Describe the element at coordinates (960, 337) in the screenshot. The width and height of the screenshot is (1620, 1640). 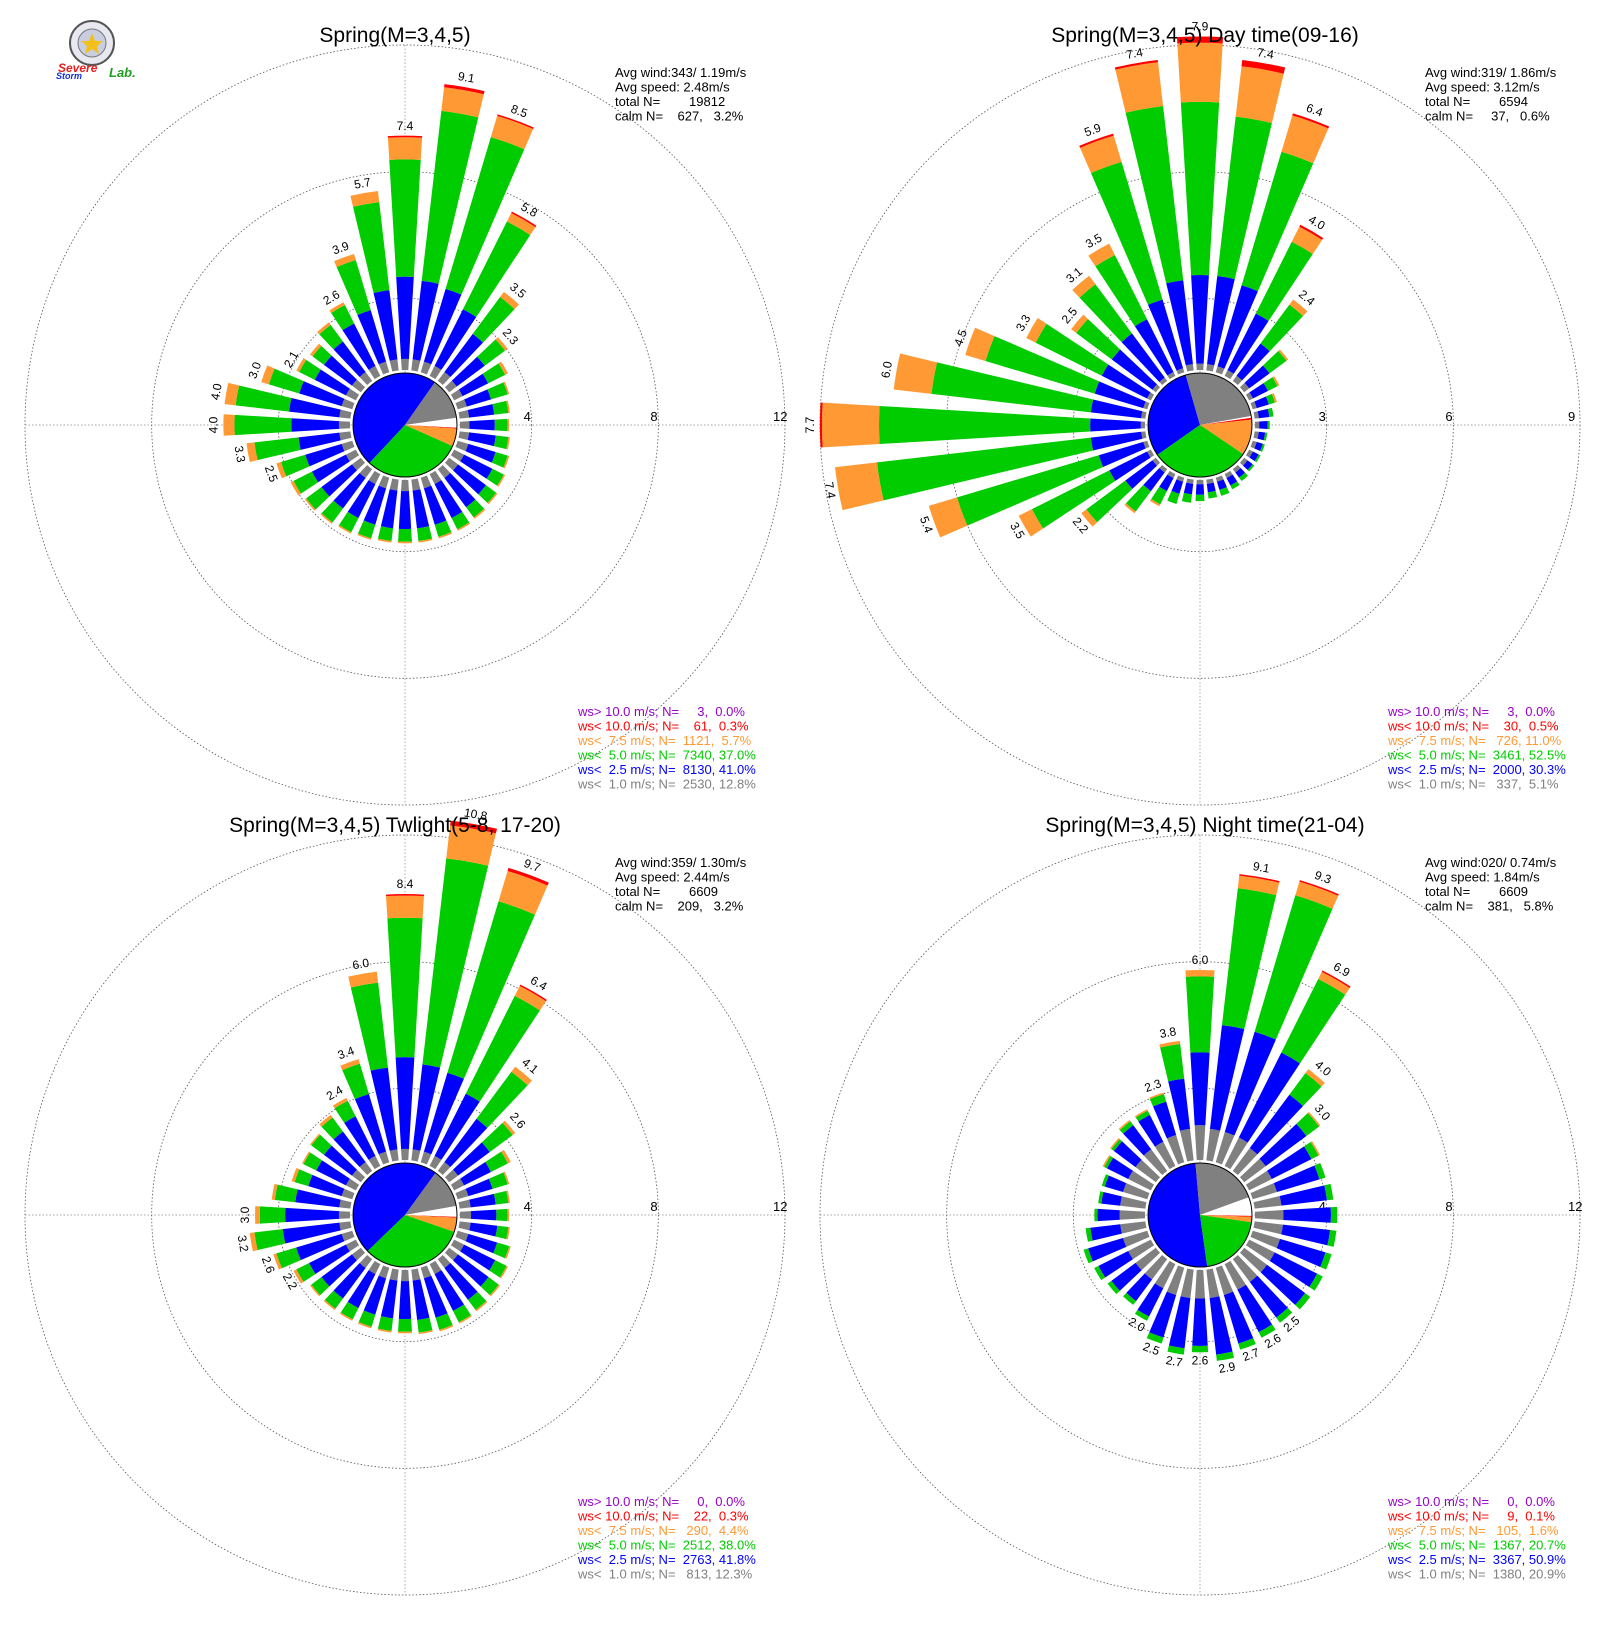
I see `bar-percent-label: 4.5` at that location.